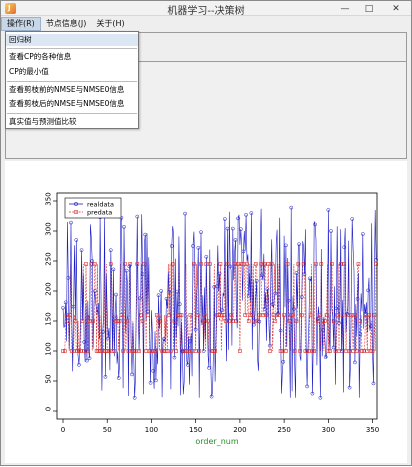 This screenshot has width=412, height=467. I want to click on y-tick-label: 300, so click(49, 228).